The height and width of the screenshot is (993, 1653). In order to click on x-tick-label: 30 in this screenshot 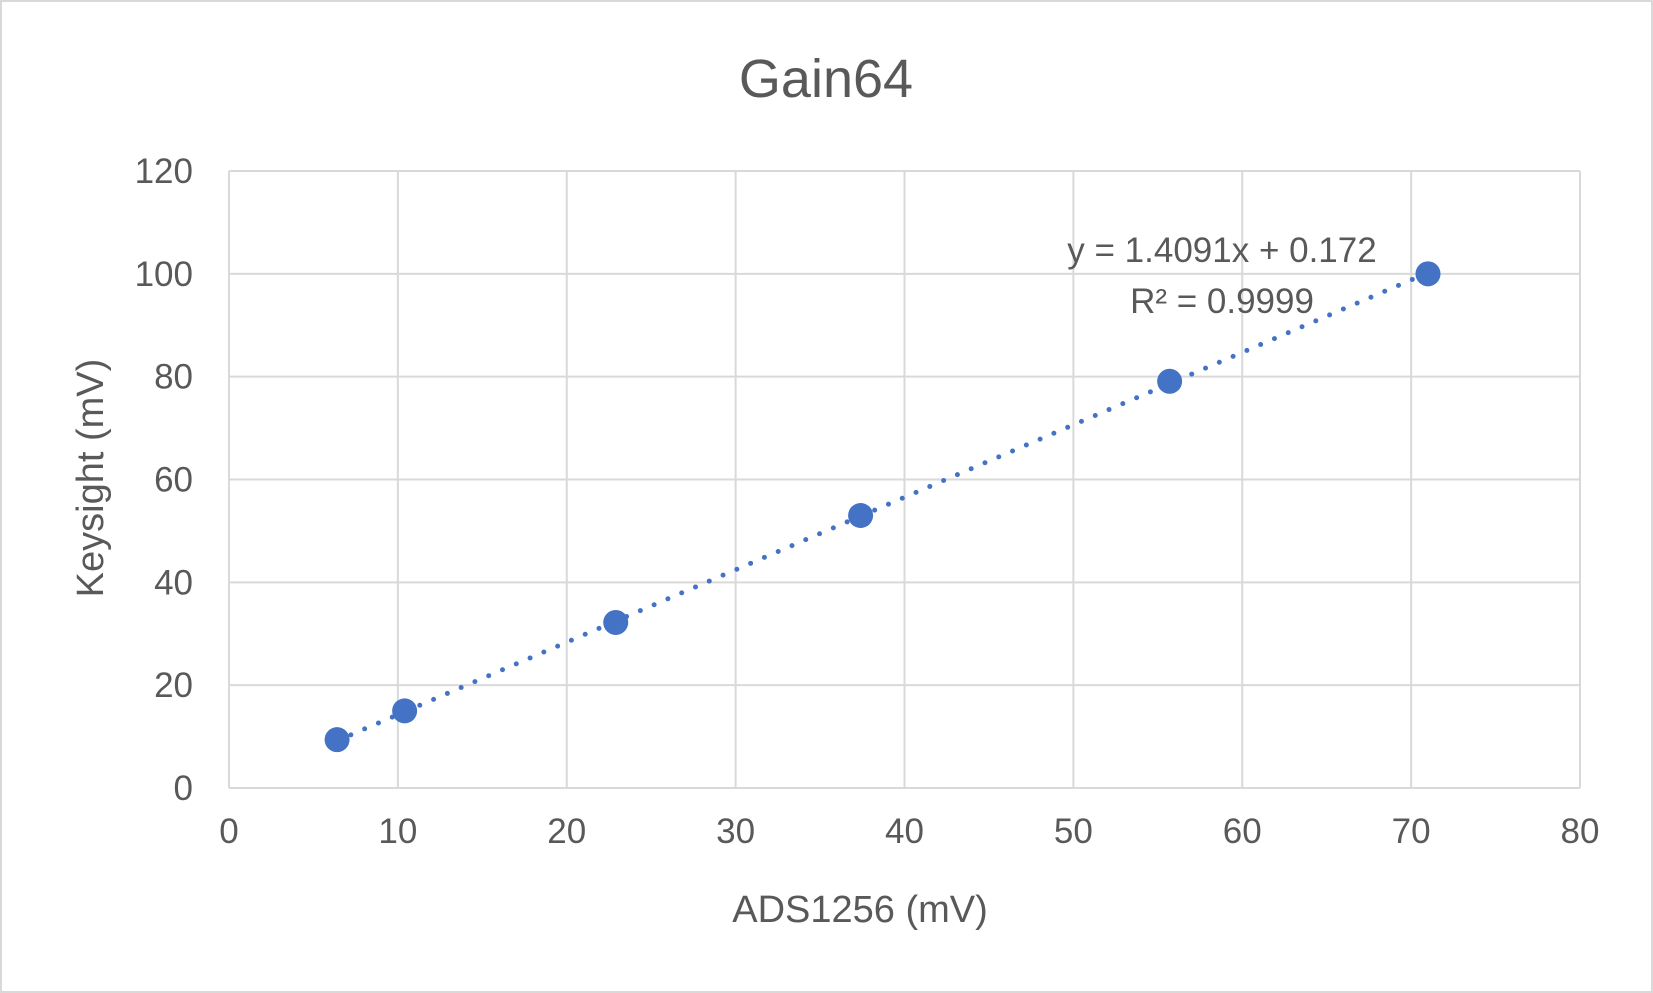, I will do `click(735, 831)`.